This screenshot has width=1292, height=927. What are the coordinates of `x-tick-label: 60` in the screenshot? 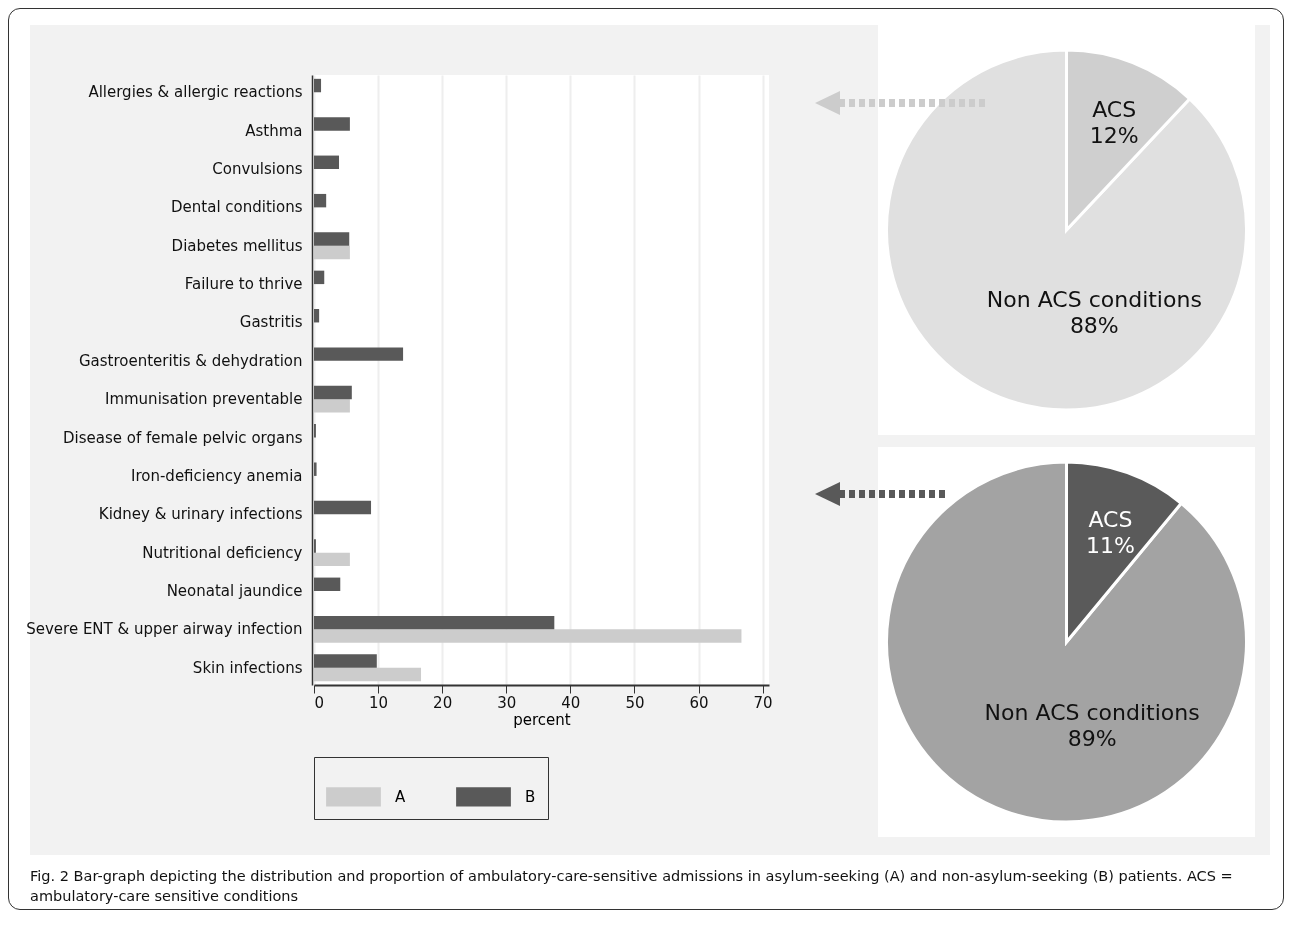 It's located at (699, 702).